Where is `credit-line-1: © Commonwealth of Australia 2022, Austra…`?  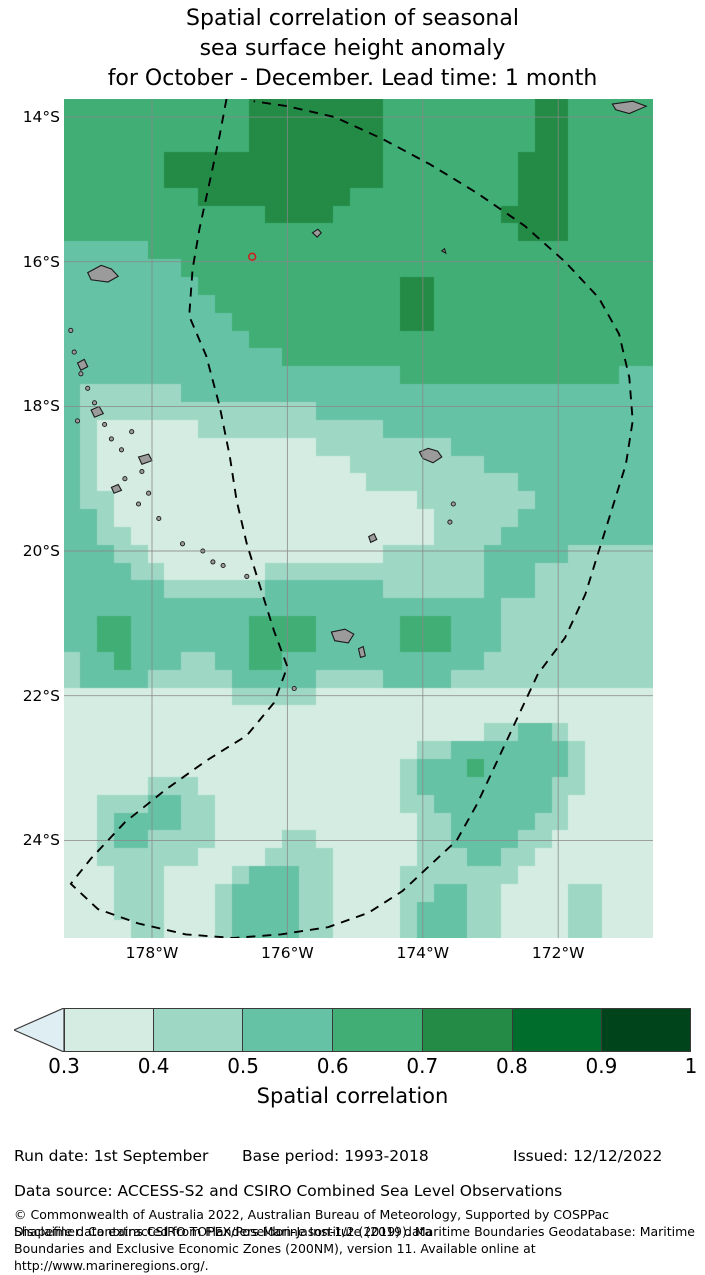 credit-line-1: © Commonwealth of Australia 2022, Austra… is located at coordinates (311, 1214).